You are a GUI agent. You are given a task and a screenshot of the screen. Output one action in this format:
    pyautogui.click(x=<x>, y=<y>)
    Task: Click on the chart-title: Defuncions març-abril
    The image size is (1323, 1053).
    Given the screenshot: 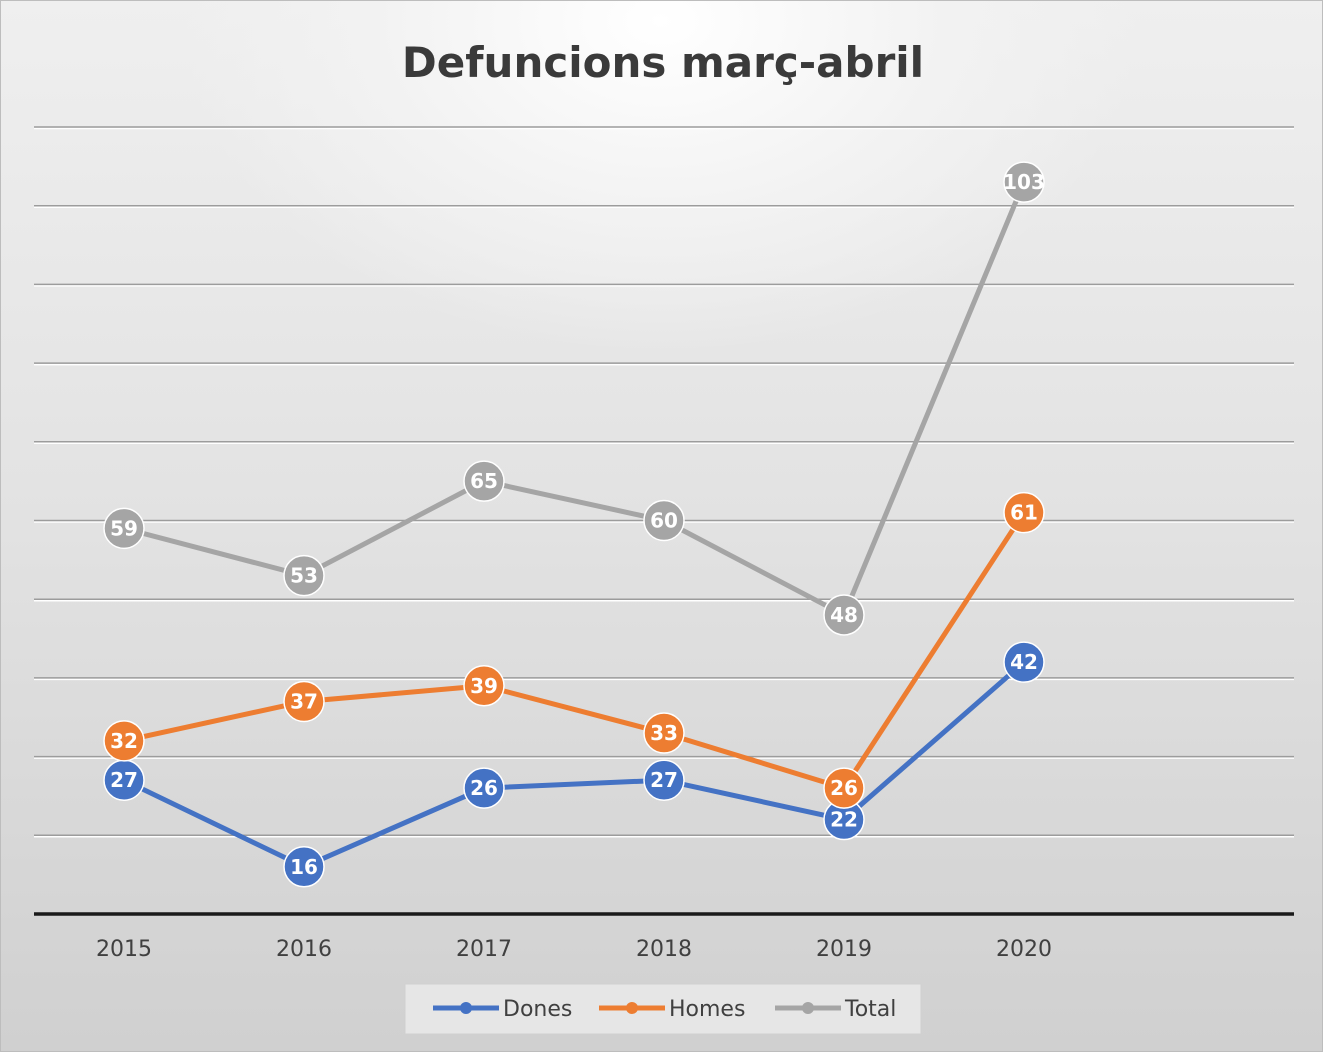 What is the action you would take?
    pyautogui.click(x=663, y=62)
    